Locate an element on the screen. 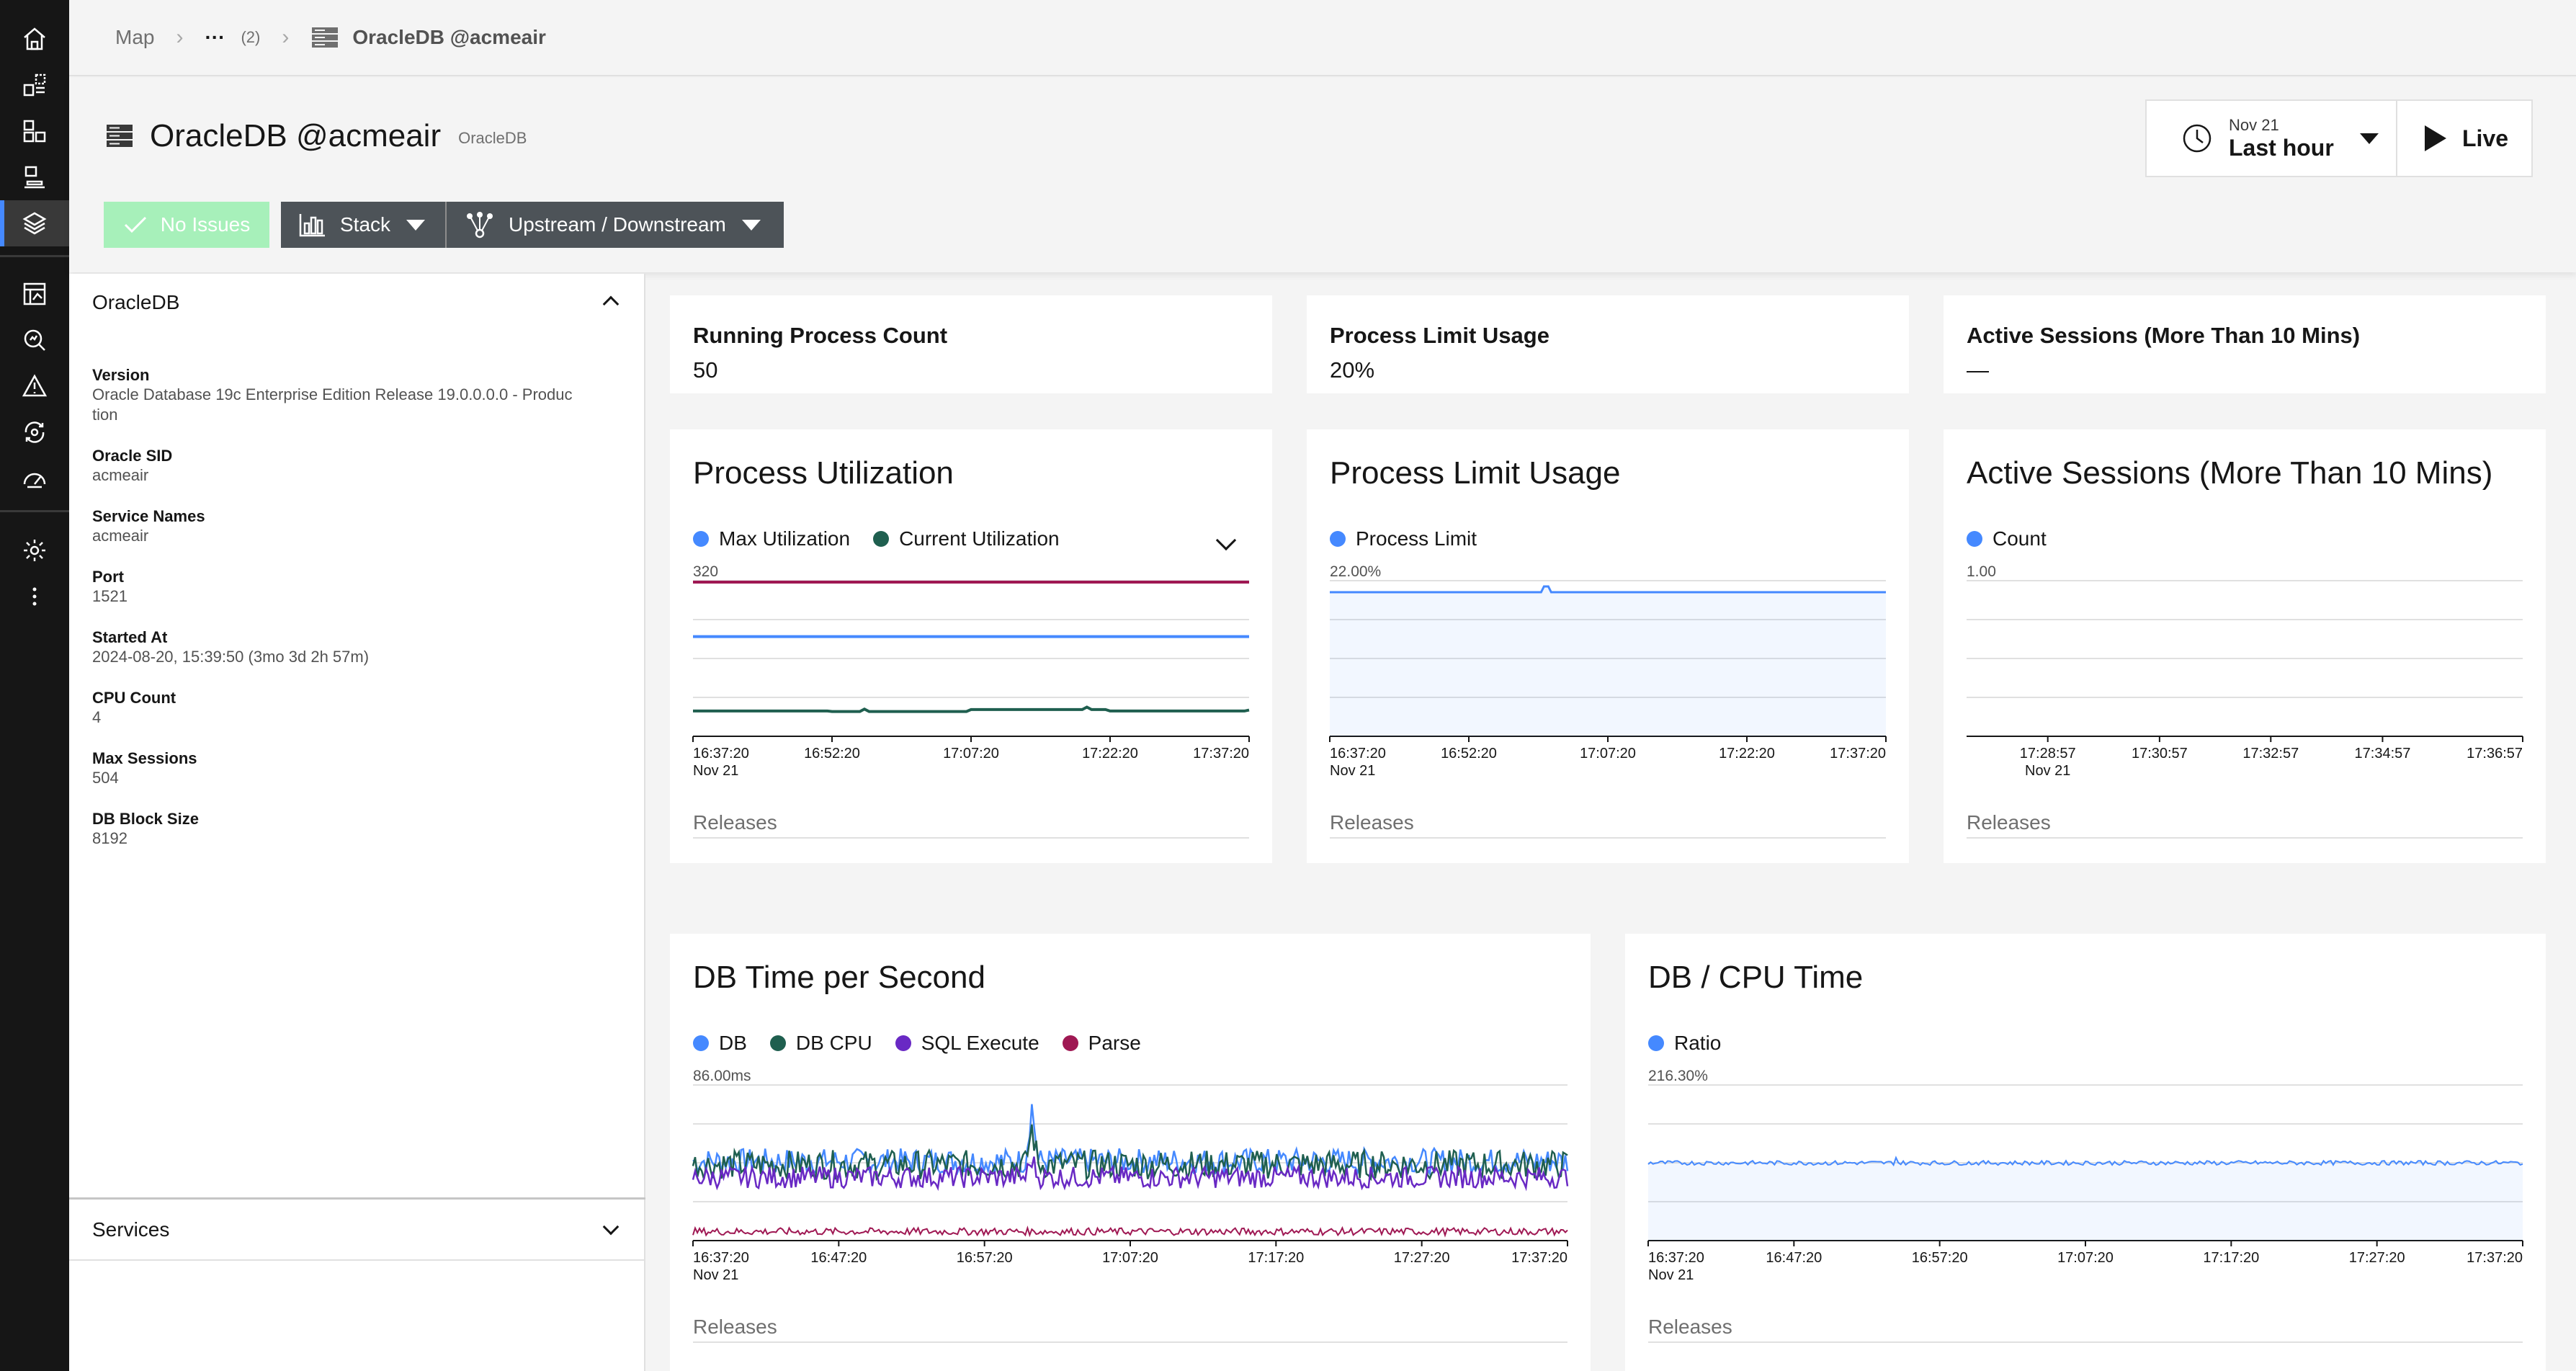 The height and width of the screenshot is (1371, 2576). stack-icon is located at coordinates (34, 223).